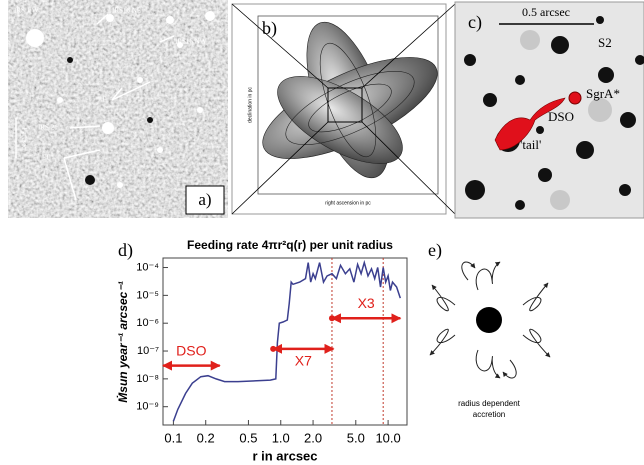 The width and height of the screenshot is (644, 465). I want to click on annotation-label: X3, so click(366, 303).